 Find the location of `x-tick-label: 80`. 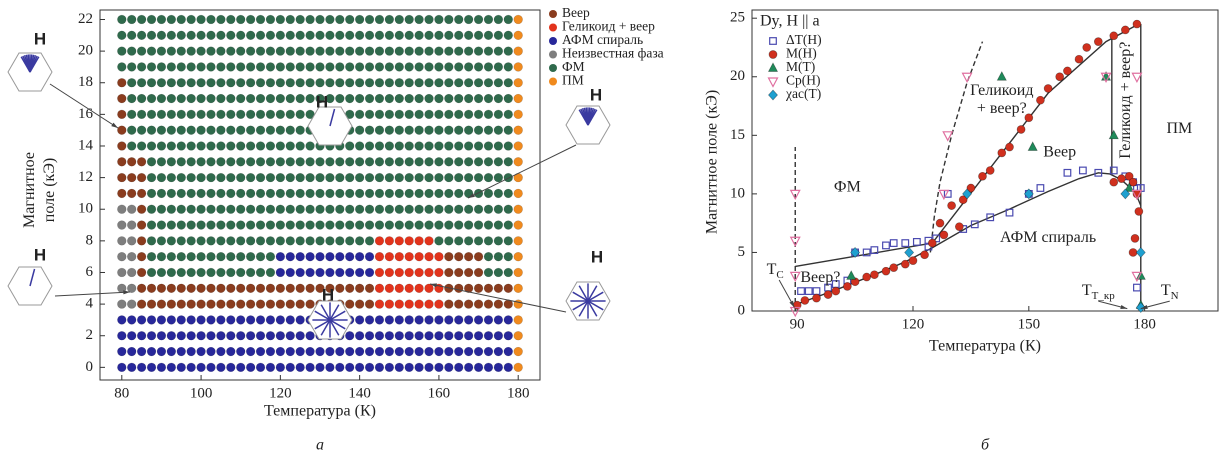

x-tick-label: 80 is located at coordinates (121, 393).